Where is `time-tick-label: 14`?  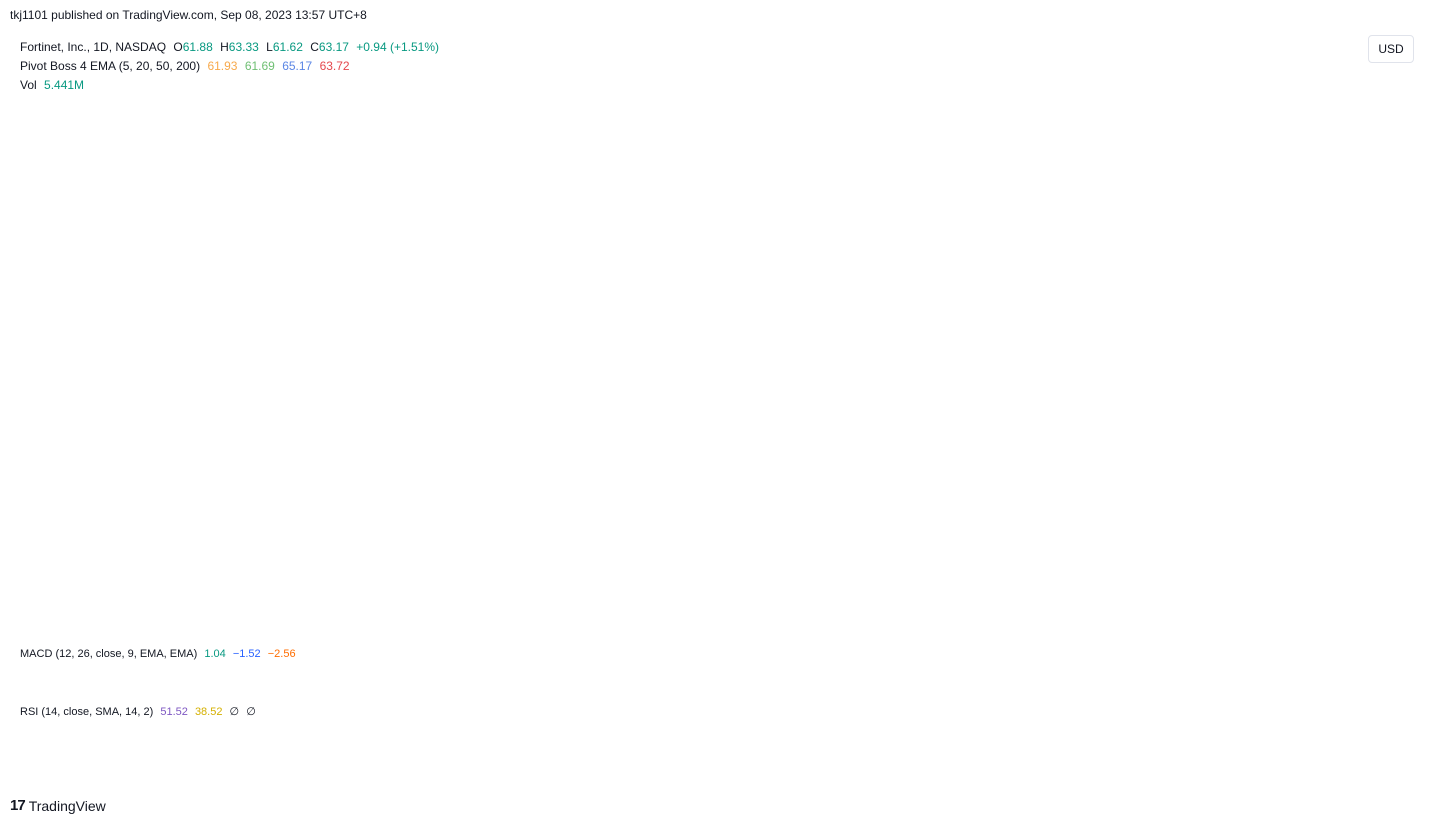 time-tick-label: 14 is located at coordinates (1101, 771).